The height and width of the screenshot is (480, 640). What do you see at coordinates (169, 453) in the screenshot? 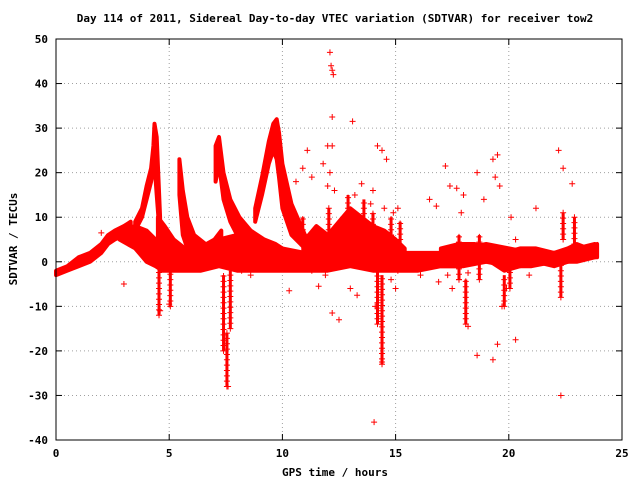
I see `x-tick-label: 5` at bounding box center [169, 453].